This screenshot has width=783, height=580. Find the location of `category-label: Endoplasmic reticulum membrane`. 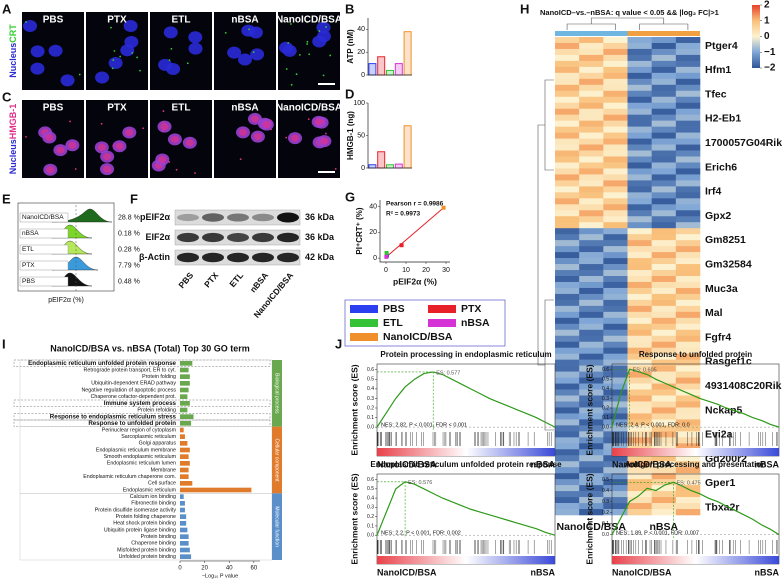

category-label: Endoplasmic reticulum membrane is located at coordinates (136, 450).